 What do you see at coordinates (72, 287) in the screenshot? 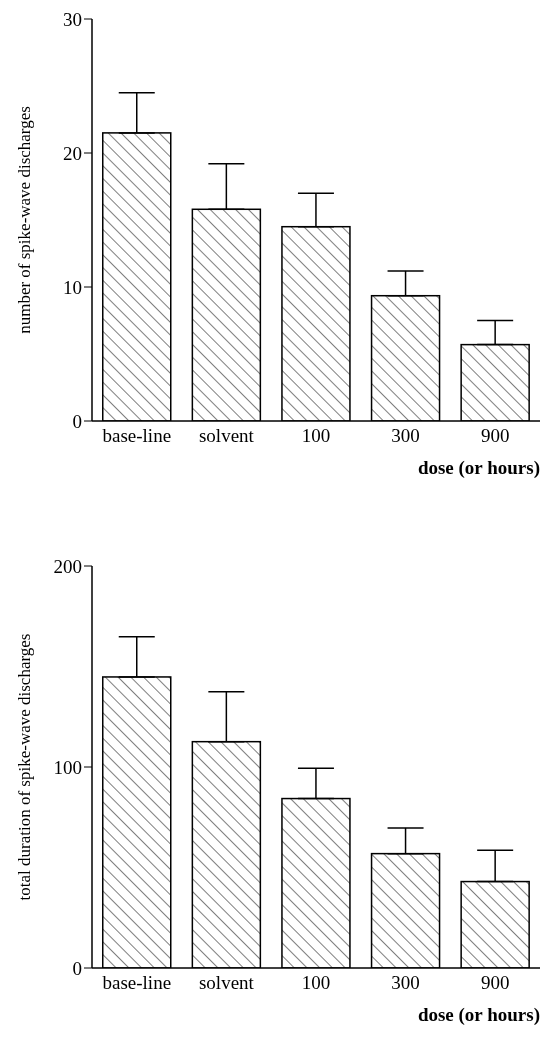
I see `y-tick-label: 10` at bounding box center [72, 287].